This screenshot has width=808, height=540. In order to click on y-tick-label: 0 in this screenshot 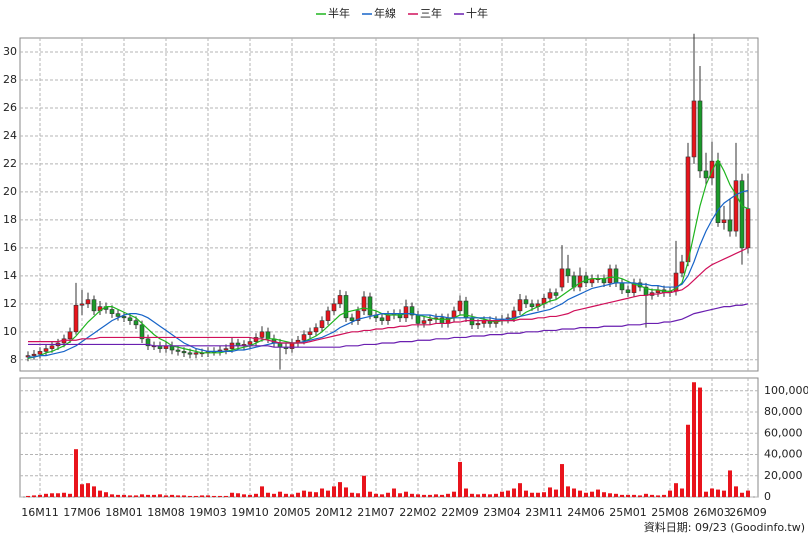, I will do `click(767, 496)`.